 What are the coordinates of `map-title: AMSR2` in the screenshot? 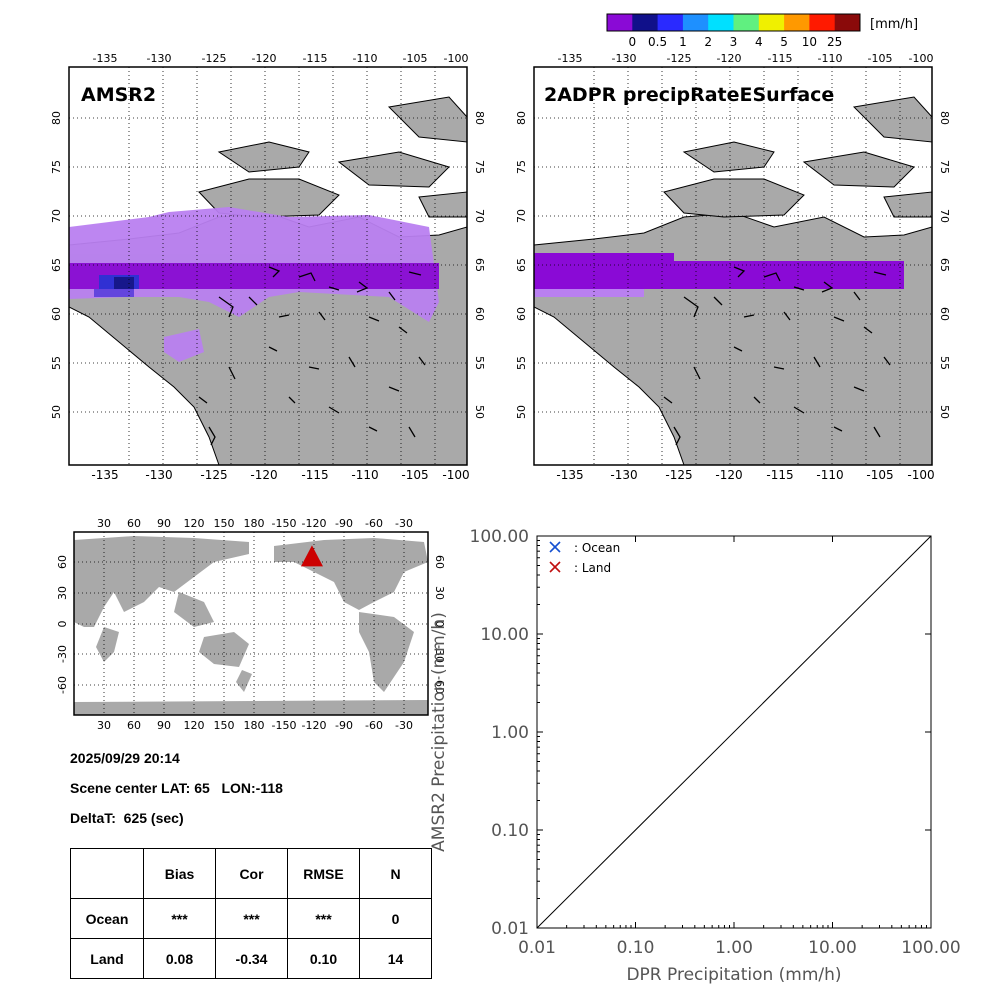 It's located at (118, 95).